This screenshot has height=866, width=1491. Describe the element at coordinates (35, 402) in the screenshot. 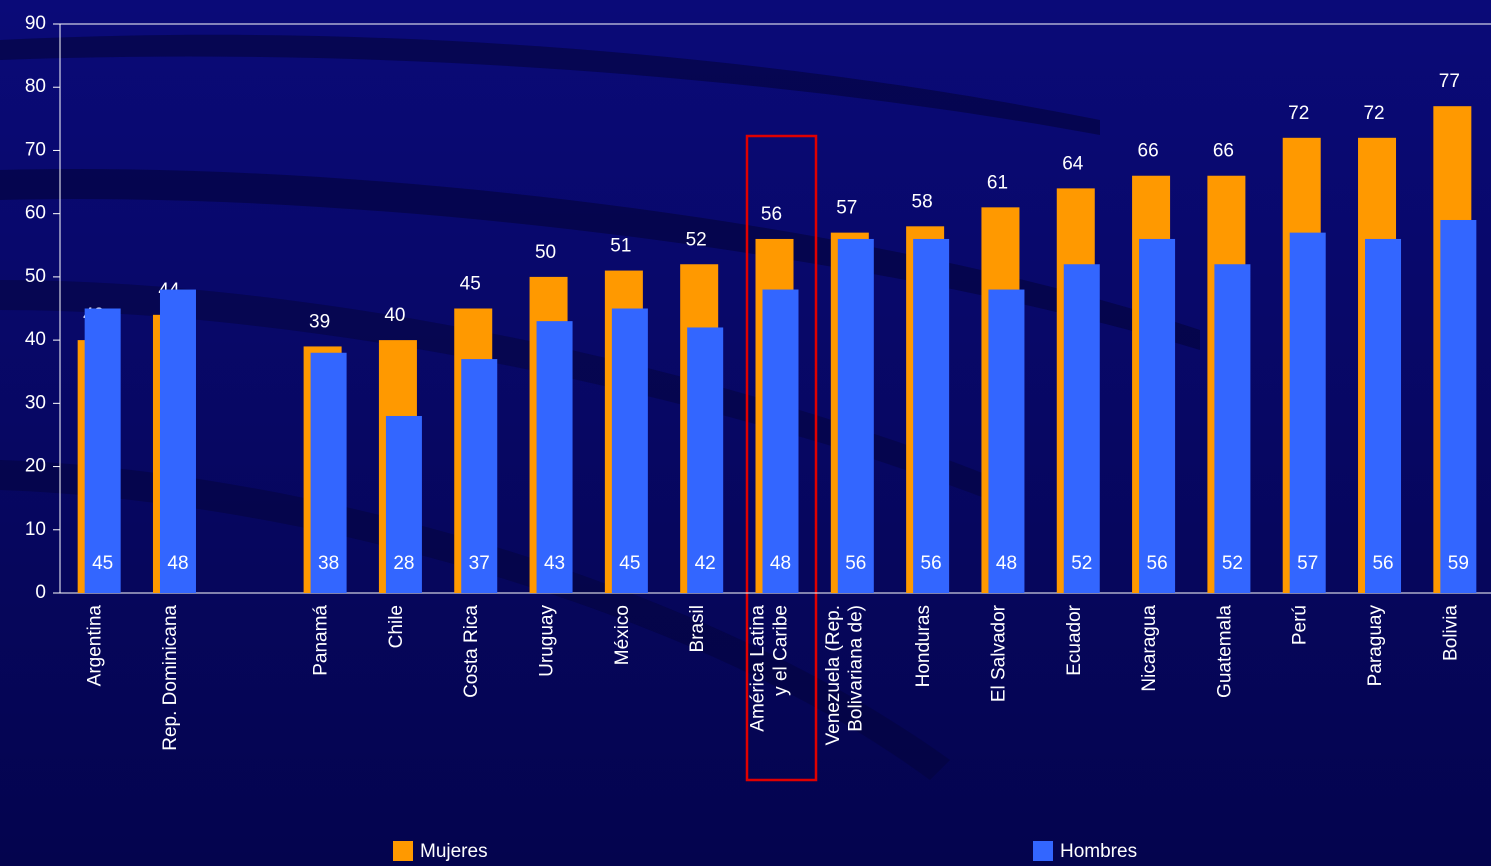

I see `y-tick-label: 30` at that location.